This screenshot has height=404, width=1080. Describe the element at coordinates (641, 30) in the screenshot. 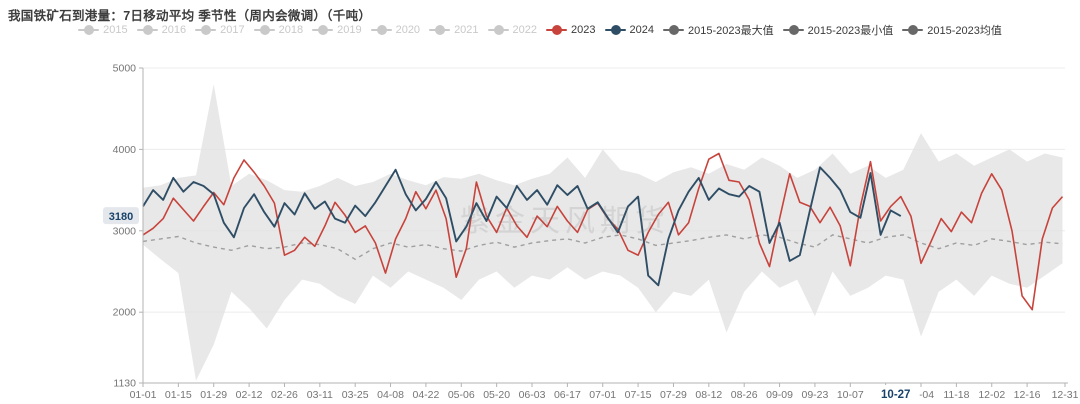

I see `legend-label: 2024` at that location.